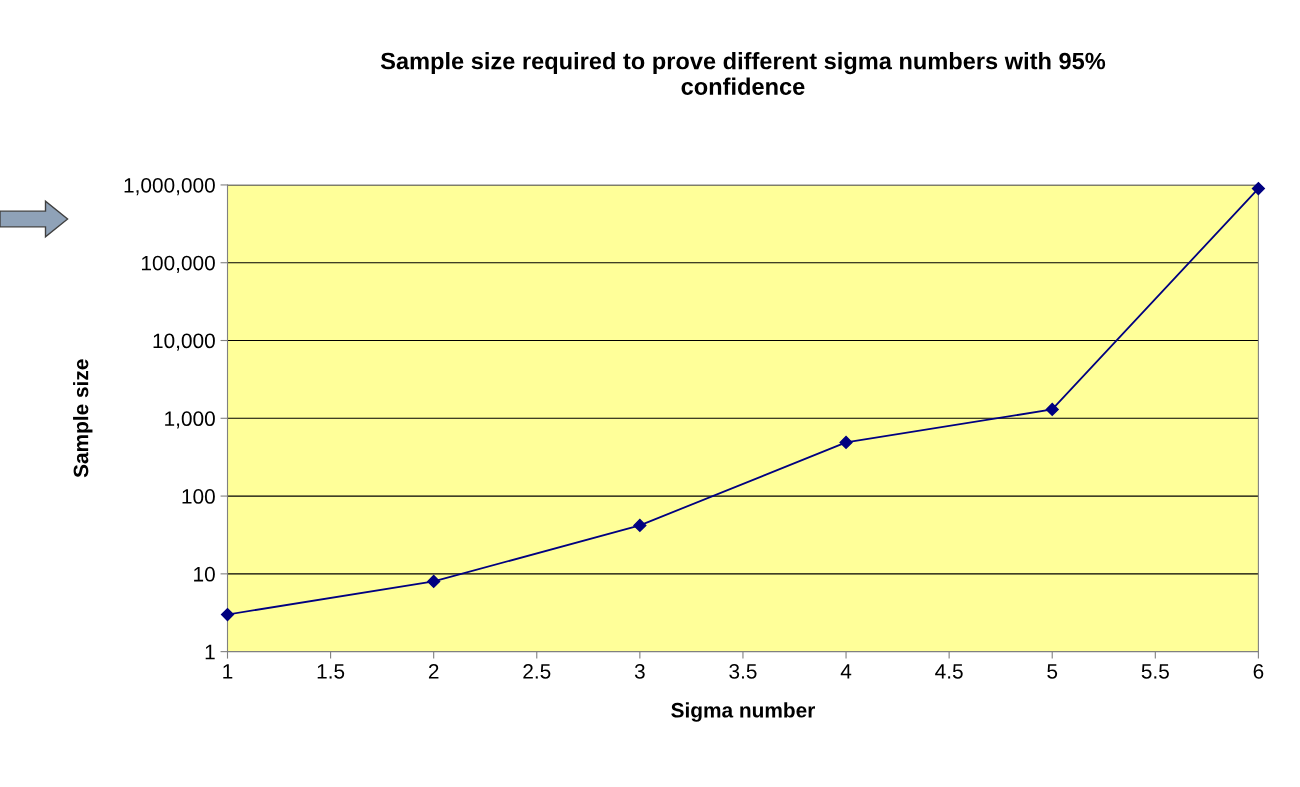  I want to click on x-tick-label: 2.5, so click(537, 671).